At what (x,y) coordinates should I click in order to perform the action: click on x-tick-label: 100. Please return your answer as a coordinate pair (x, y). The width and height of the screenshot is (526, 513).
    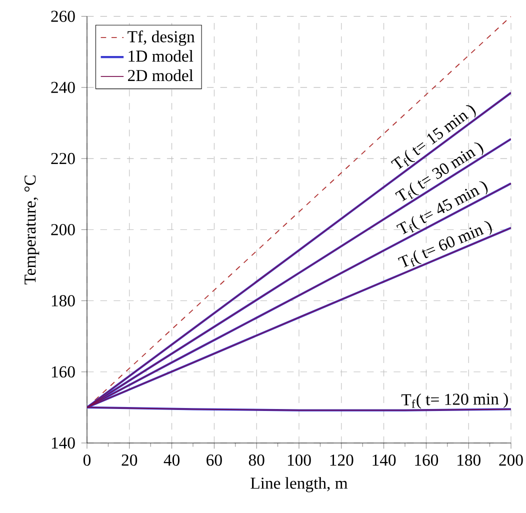
    Looking at the image, I should click on (299, 460).